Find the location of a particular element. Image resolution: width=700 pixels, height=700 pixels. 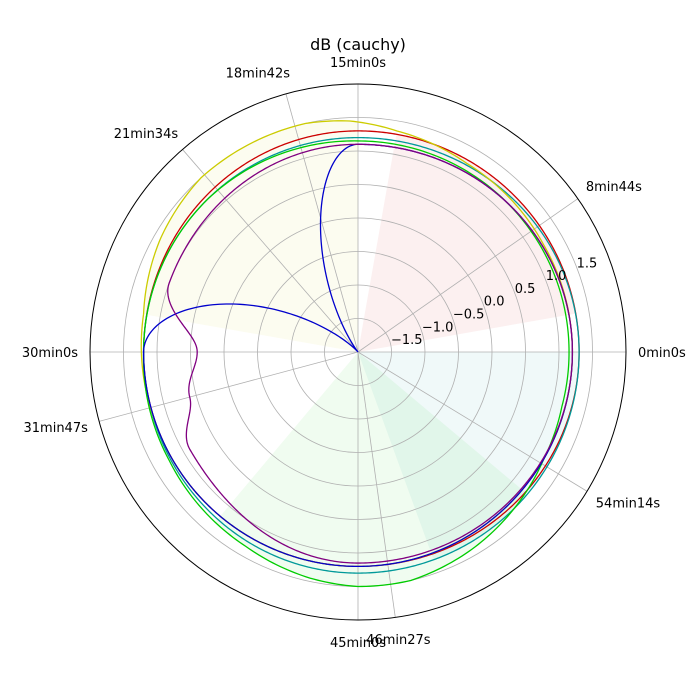

theta-tick-label: 8min44s is located at coordinates (614, 187).